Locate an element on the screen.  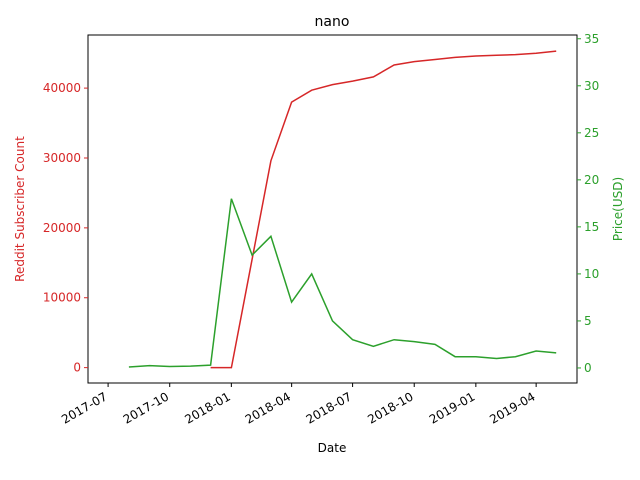
y-tick-label: 10000 is located at coordinates (62, 298).